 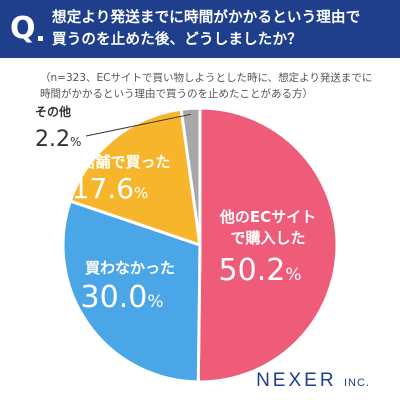 I want to click on pie-leader-line-other, so click(x=138, y=125).